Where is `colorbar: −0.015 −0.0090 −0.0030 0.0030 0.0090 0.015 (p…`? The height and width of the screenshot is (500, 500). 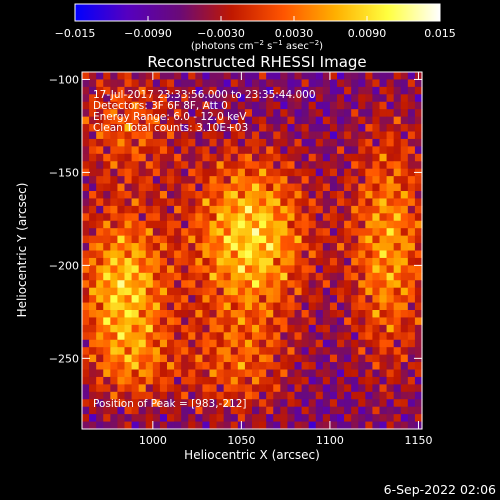 colorbar: −0.015 −0.0090 −0.0030 0.0030 0.0090 0.015 (p… is located at coordinates (255, 27).